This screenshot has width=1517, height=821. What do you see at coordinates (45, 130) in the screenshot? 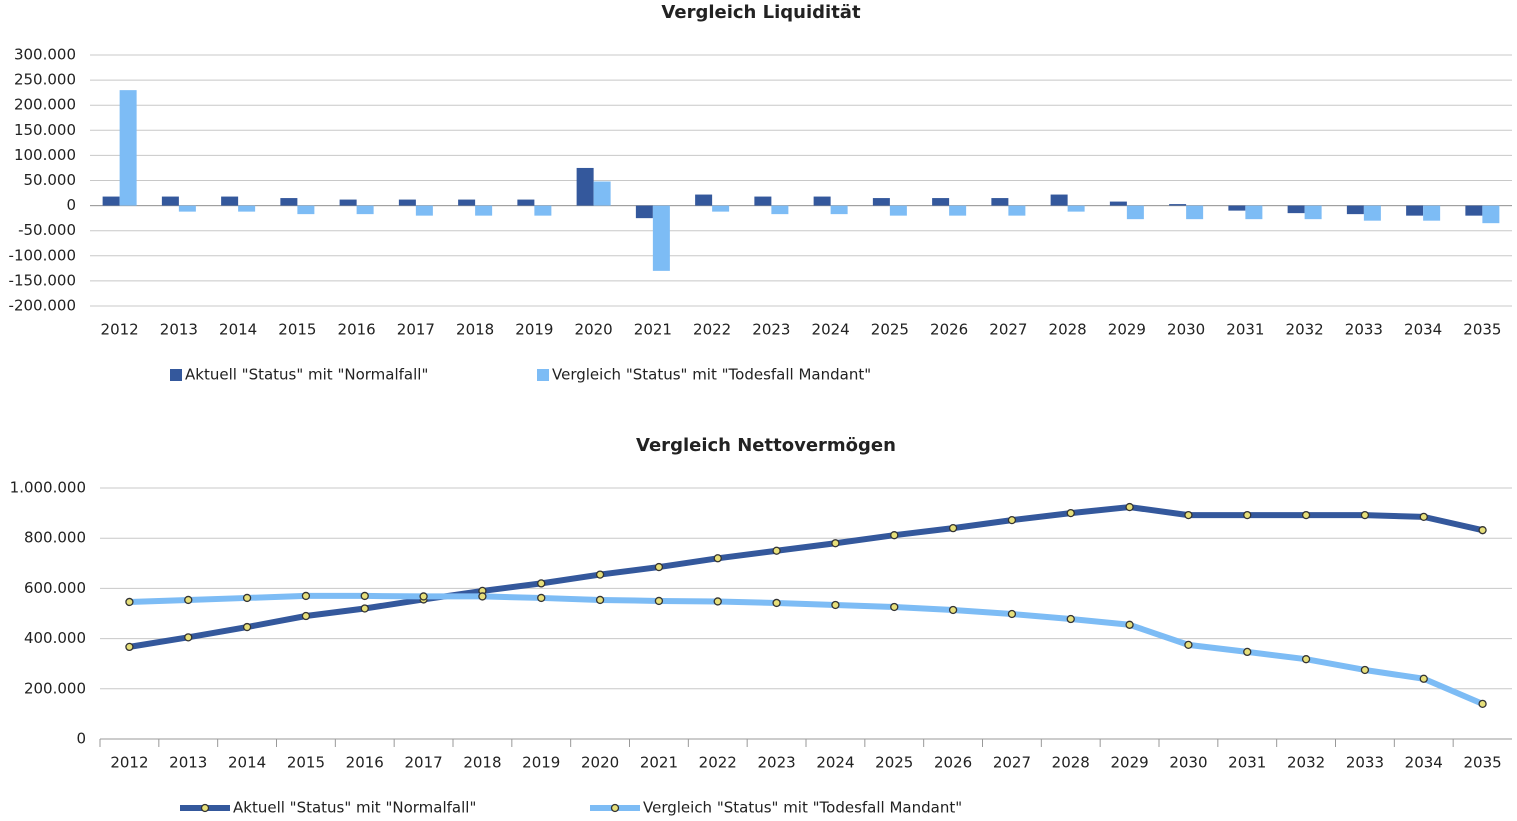
I see `y-tick-label: 150.000` at bounding box center [45, 130].